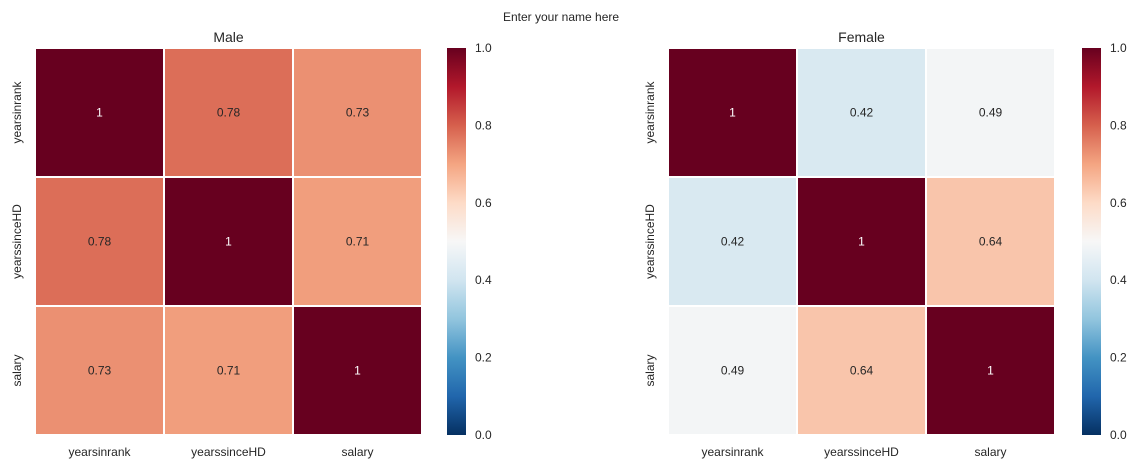 This screenshot has width=1140, height=471. I want to click on figure-suptitle: Enter your name here, so click(561, 17).